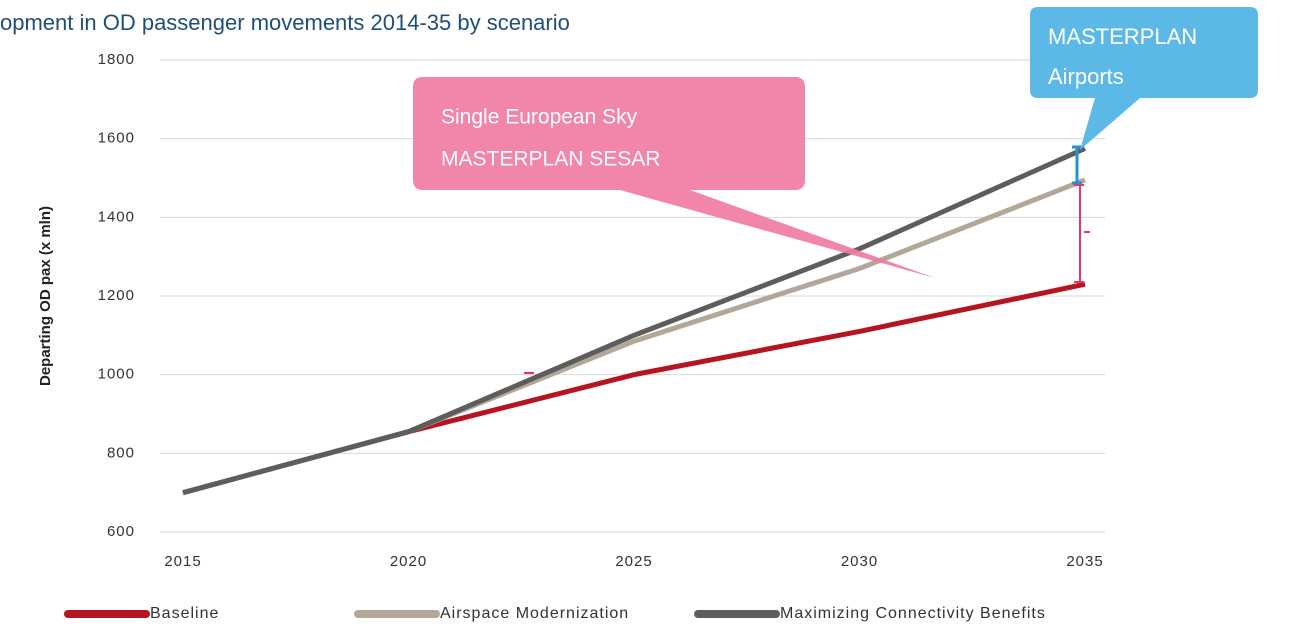  I want to click on x-tick-label: 2030, so click(859, 561).